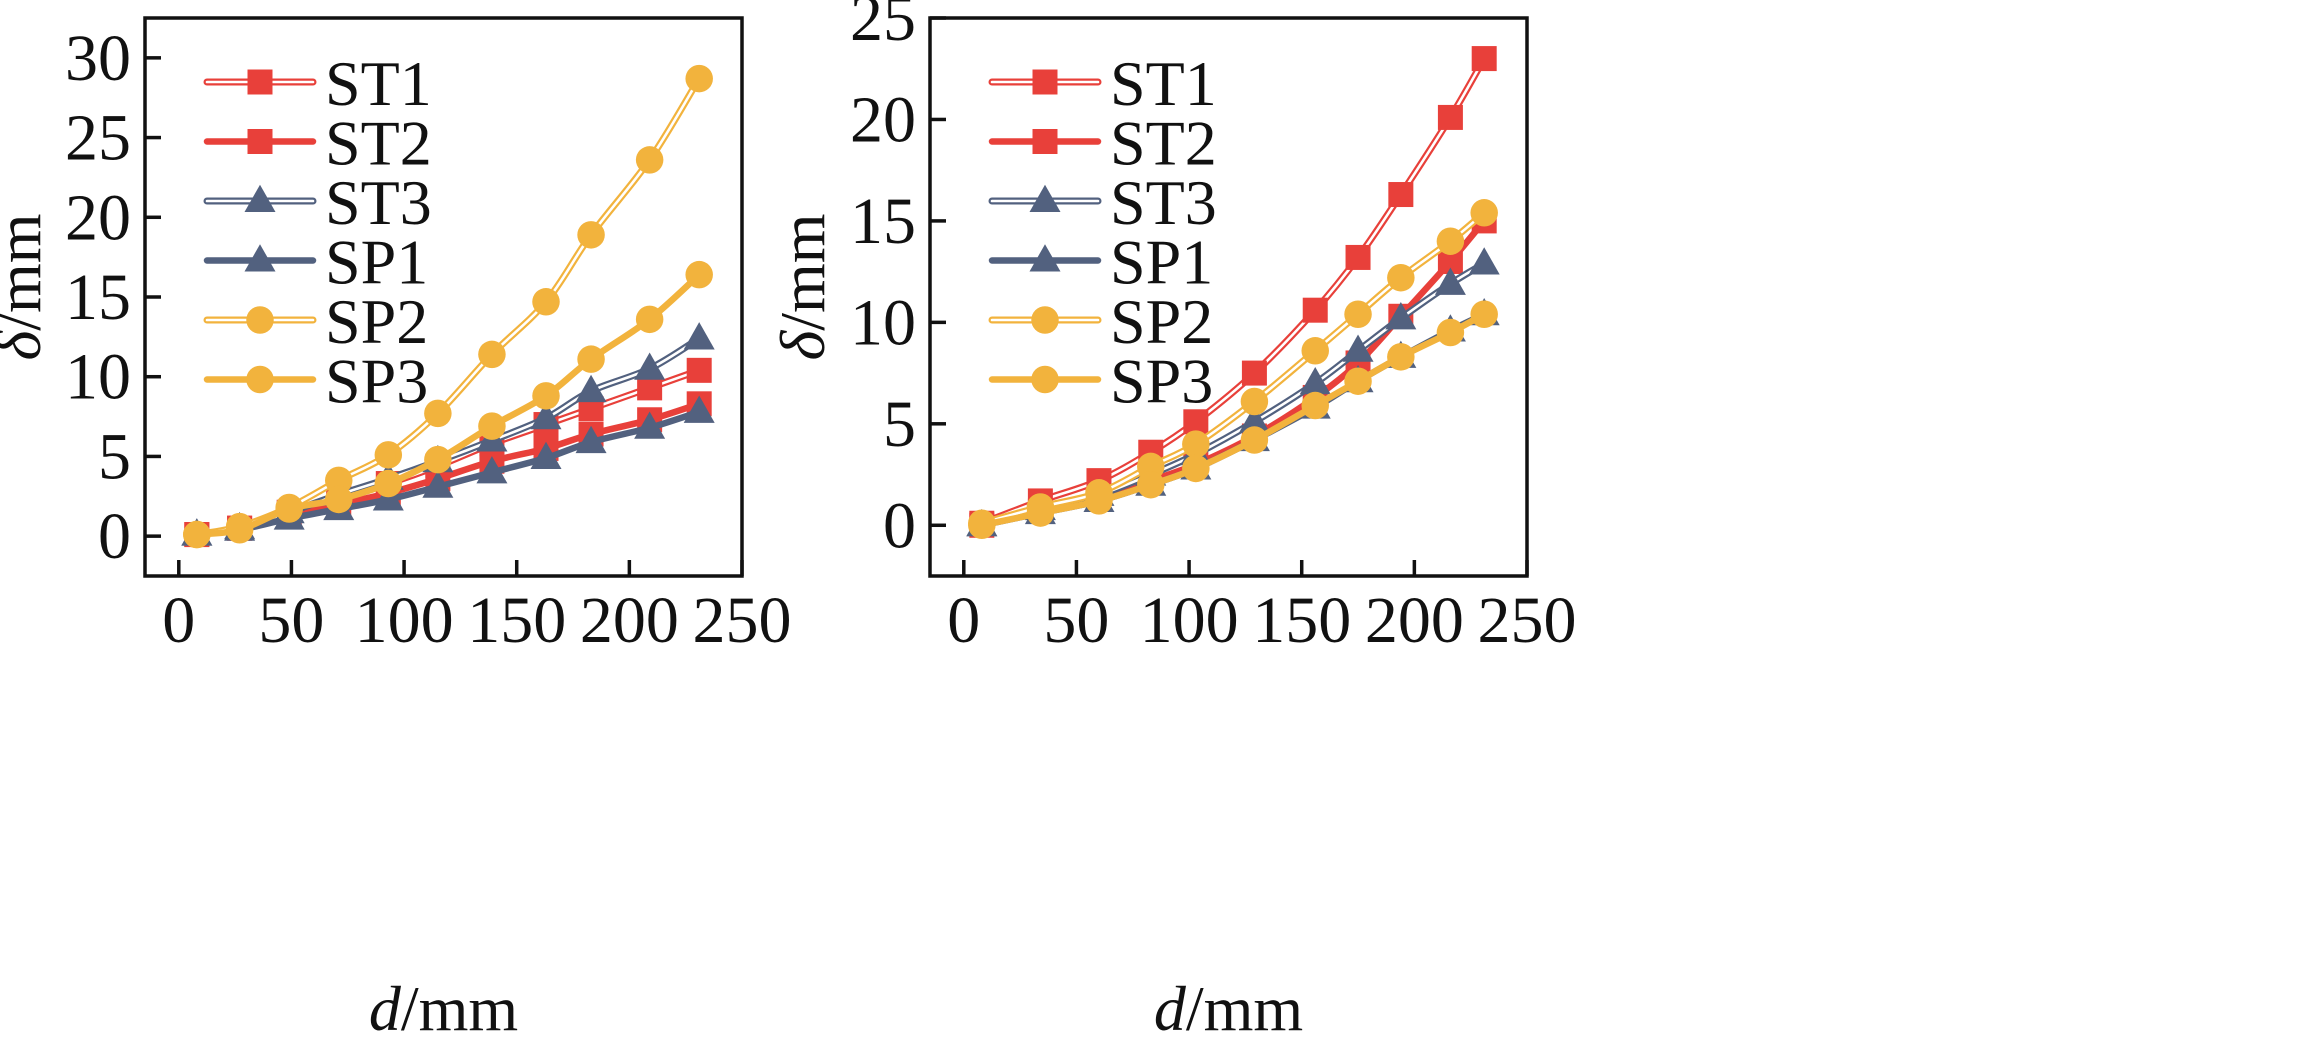 The width and height of the screenshot is (2297, 1047). Describe the element at coordinates (516, 620) in the screenshot. I see `x-tick-label-150: 150` at that location.